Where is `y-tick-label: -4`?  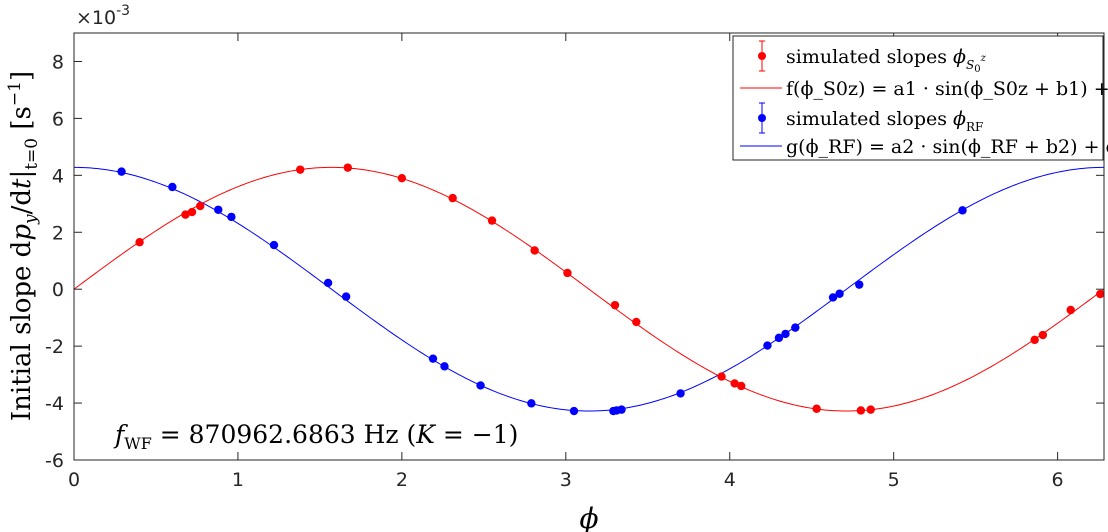 y-tick-label: -4 is located at coordinates (54, 404).